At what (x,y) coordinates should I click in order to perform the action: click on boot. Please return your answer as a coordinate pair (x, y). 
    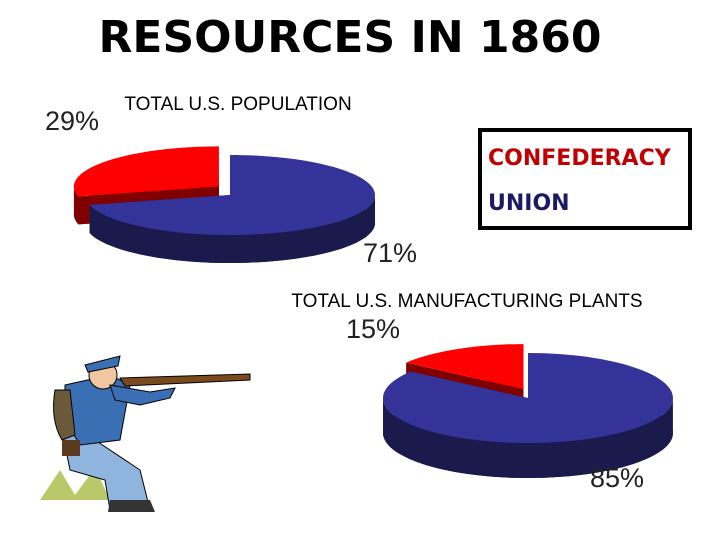
    Looking at the image, I should click on (131, 506).